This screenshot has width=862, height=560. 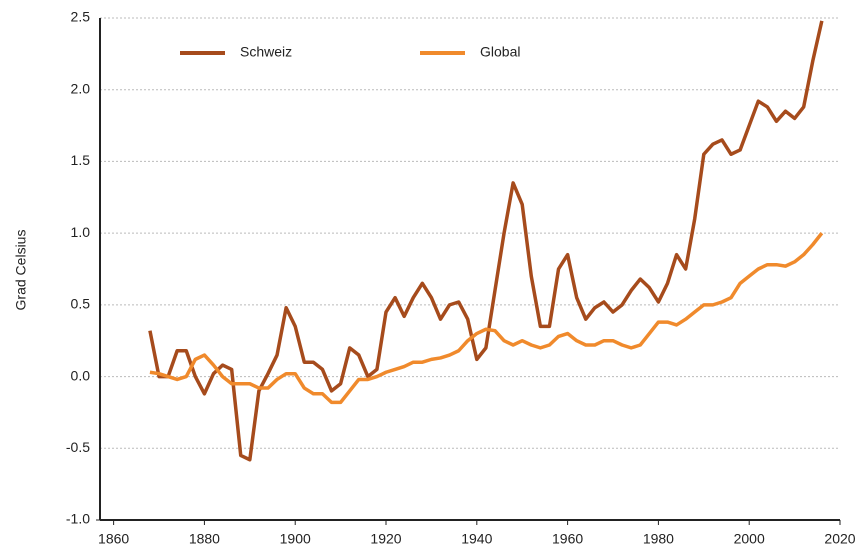 I want to click on y-tick-label: 1.0, so click(x=81, y=232).